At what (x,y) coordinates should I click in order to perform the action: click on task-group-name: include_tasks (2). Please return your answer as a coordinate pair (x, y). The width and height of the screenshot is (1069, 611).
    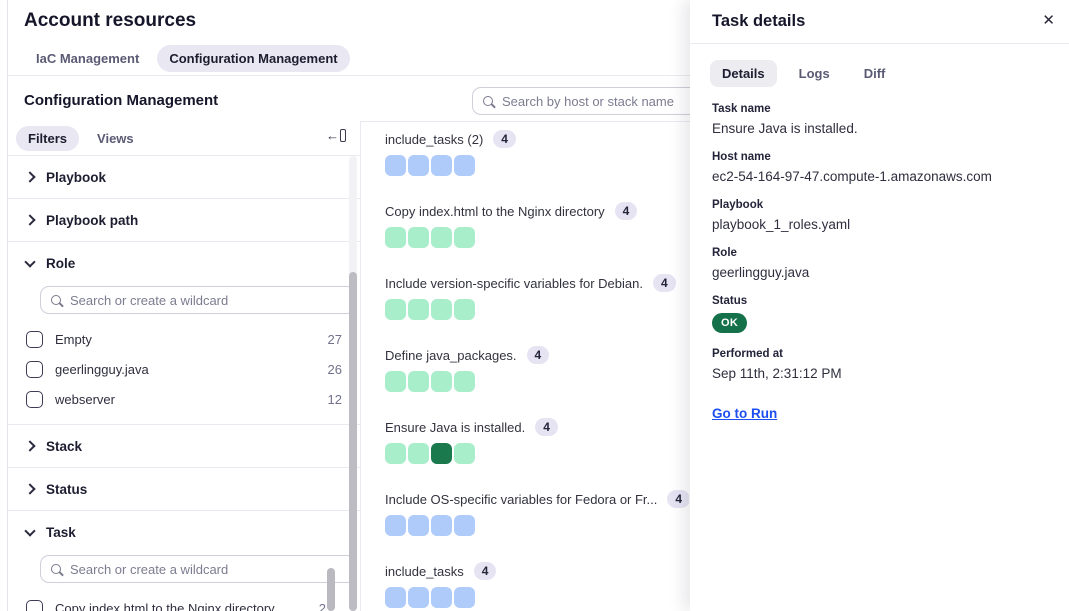
    Looking at the image, I should click on (434, 139).